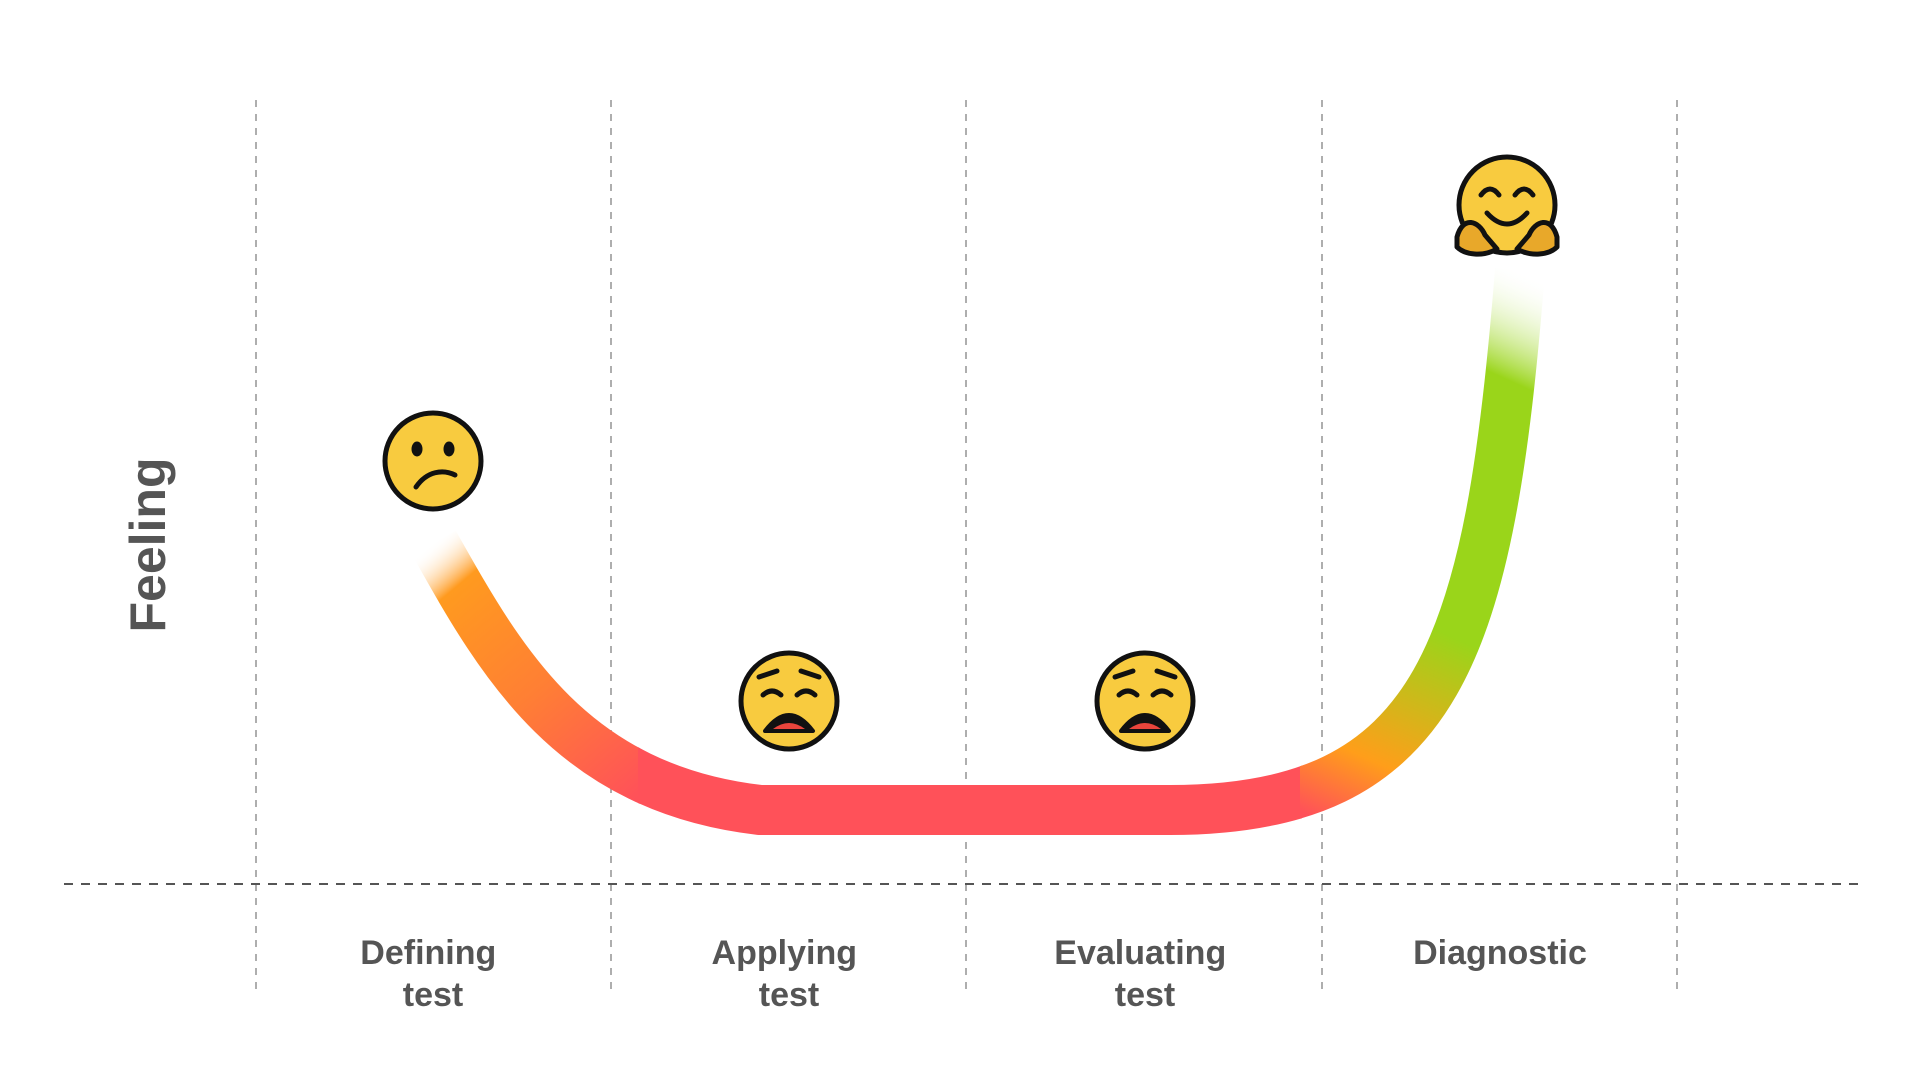  What do you see at coordinates (1422, 543) in the screenshot?
I see `curve-segment-ascent` at bounding box center [1422, 543].